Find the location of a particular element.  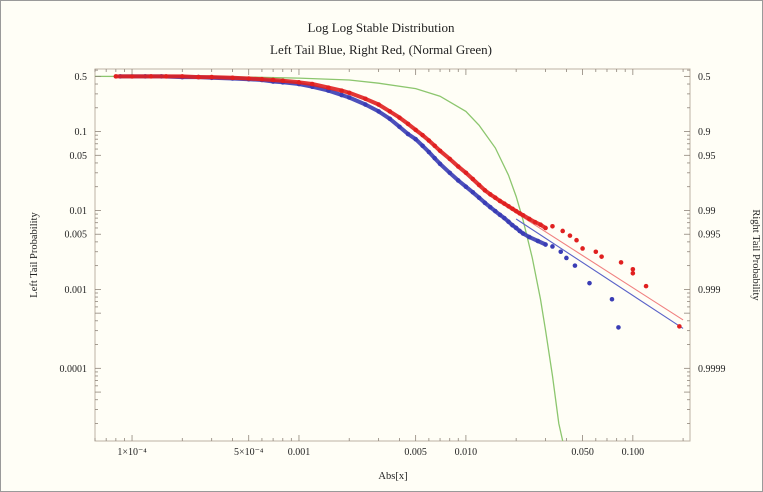

x-tick-label: 0.010 is located at coordinates (466, 452).